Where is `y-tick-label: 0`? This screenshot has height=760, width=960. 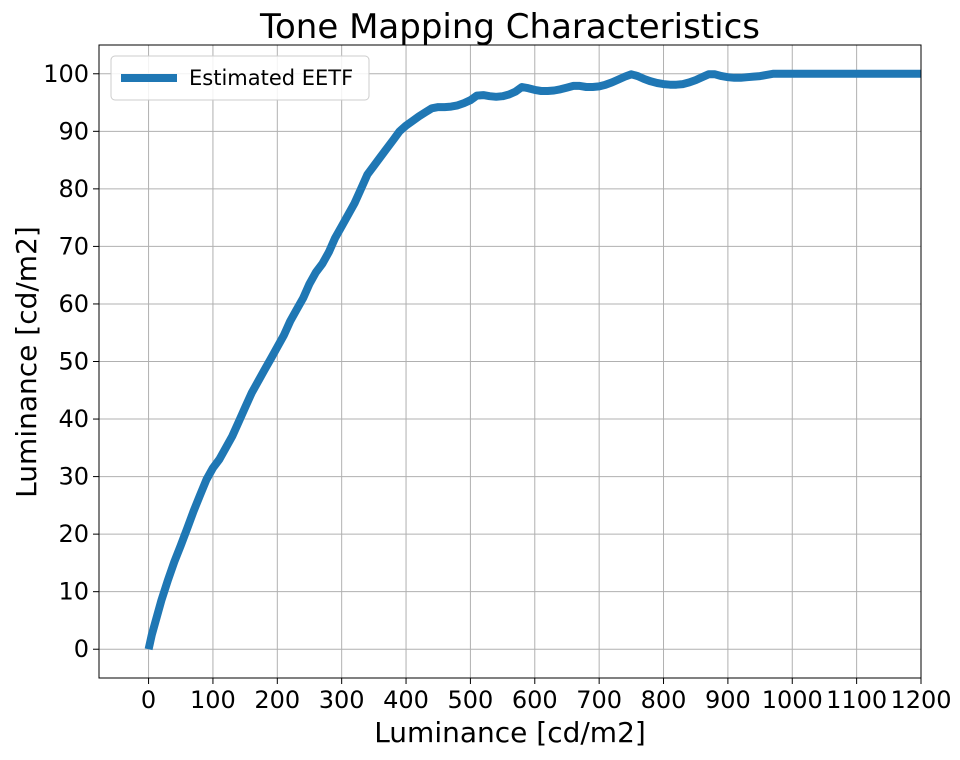 y-tick-label: 0 is located at coordinates (81, 649).